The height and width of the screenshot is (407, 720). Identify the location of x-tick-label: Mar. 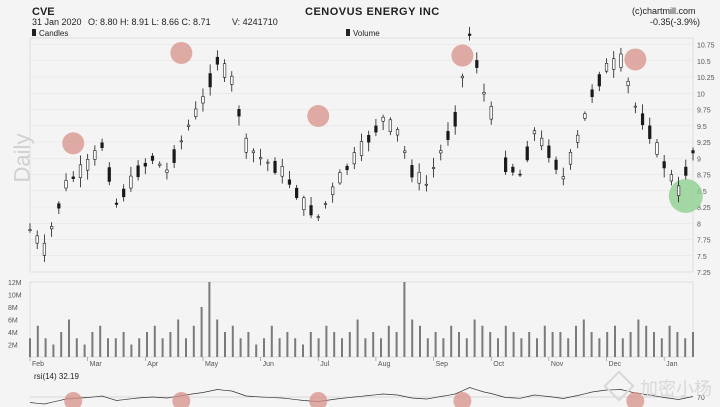
(96, 364).